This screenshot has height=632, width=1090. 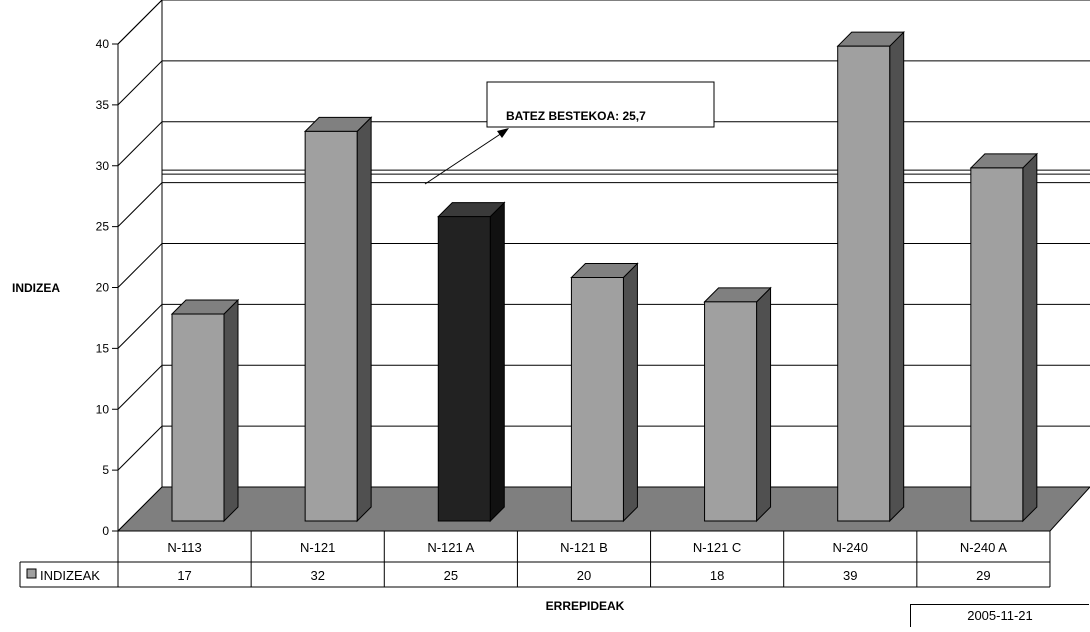 I want to click on callout-label: BATEZ BESTEKOA: 25,7, so click(x=576, y=116).